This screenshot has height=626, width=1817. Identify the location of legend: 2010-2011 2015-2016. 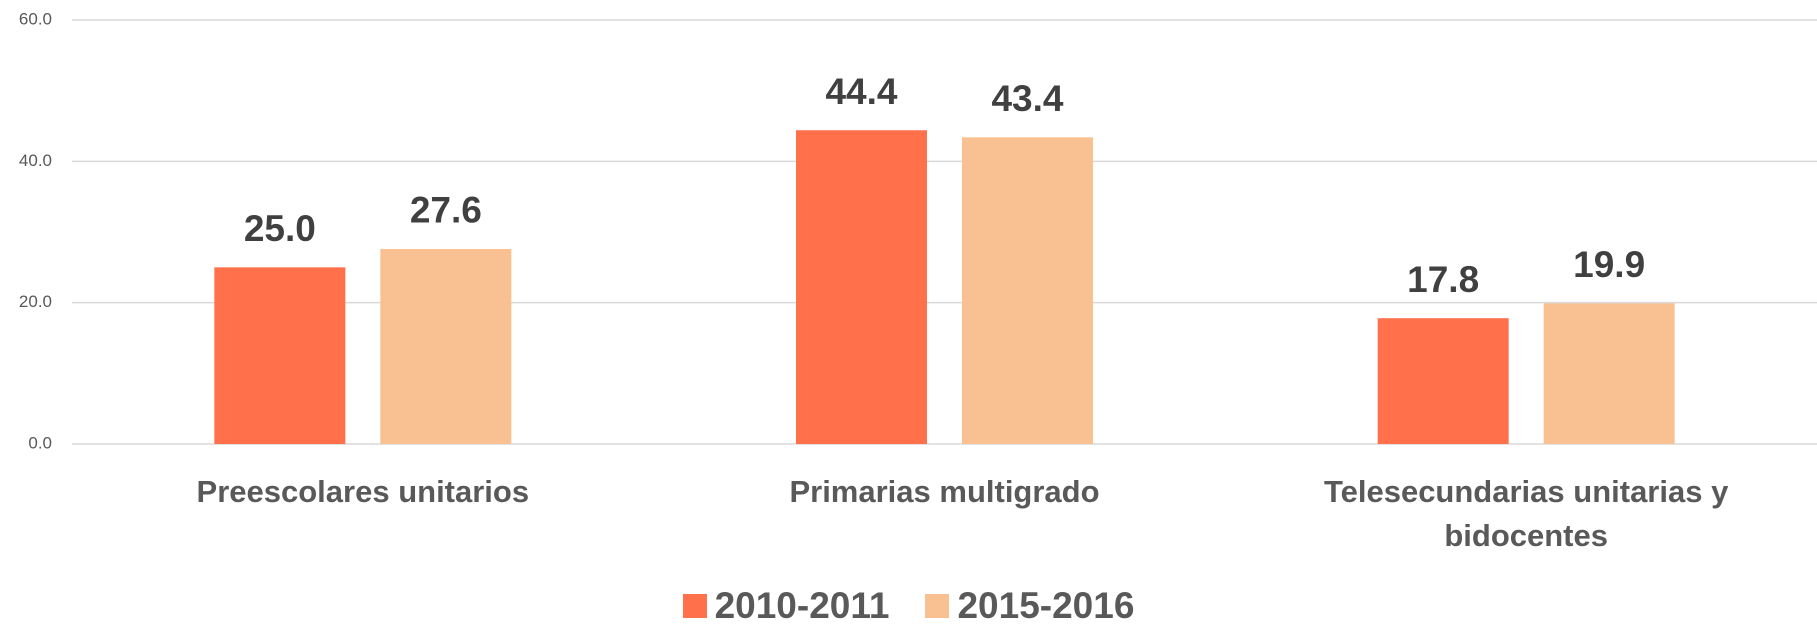
(908, 605).